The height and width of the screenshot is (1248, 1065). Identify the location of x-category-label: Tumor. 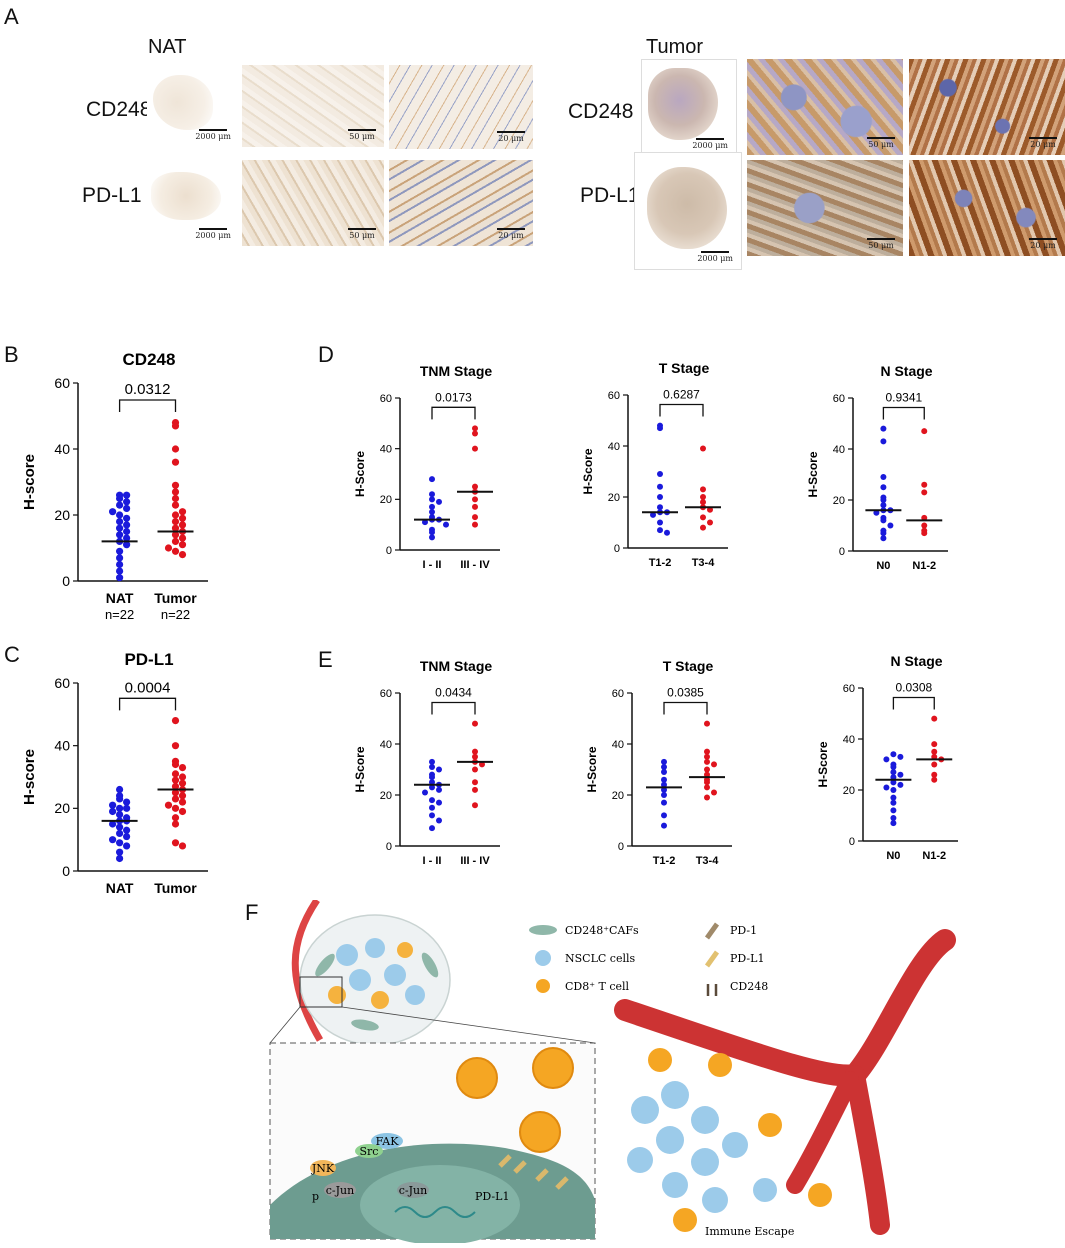
(175, 888).